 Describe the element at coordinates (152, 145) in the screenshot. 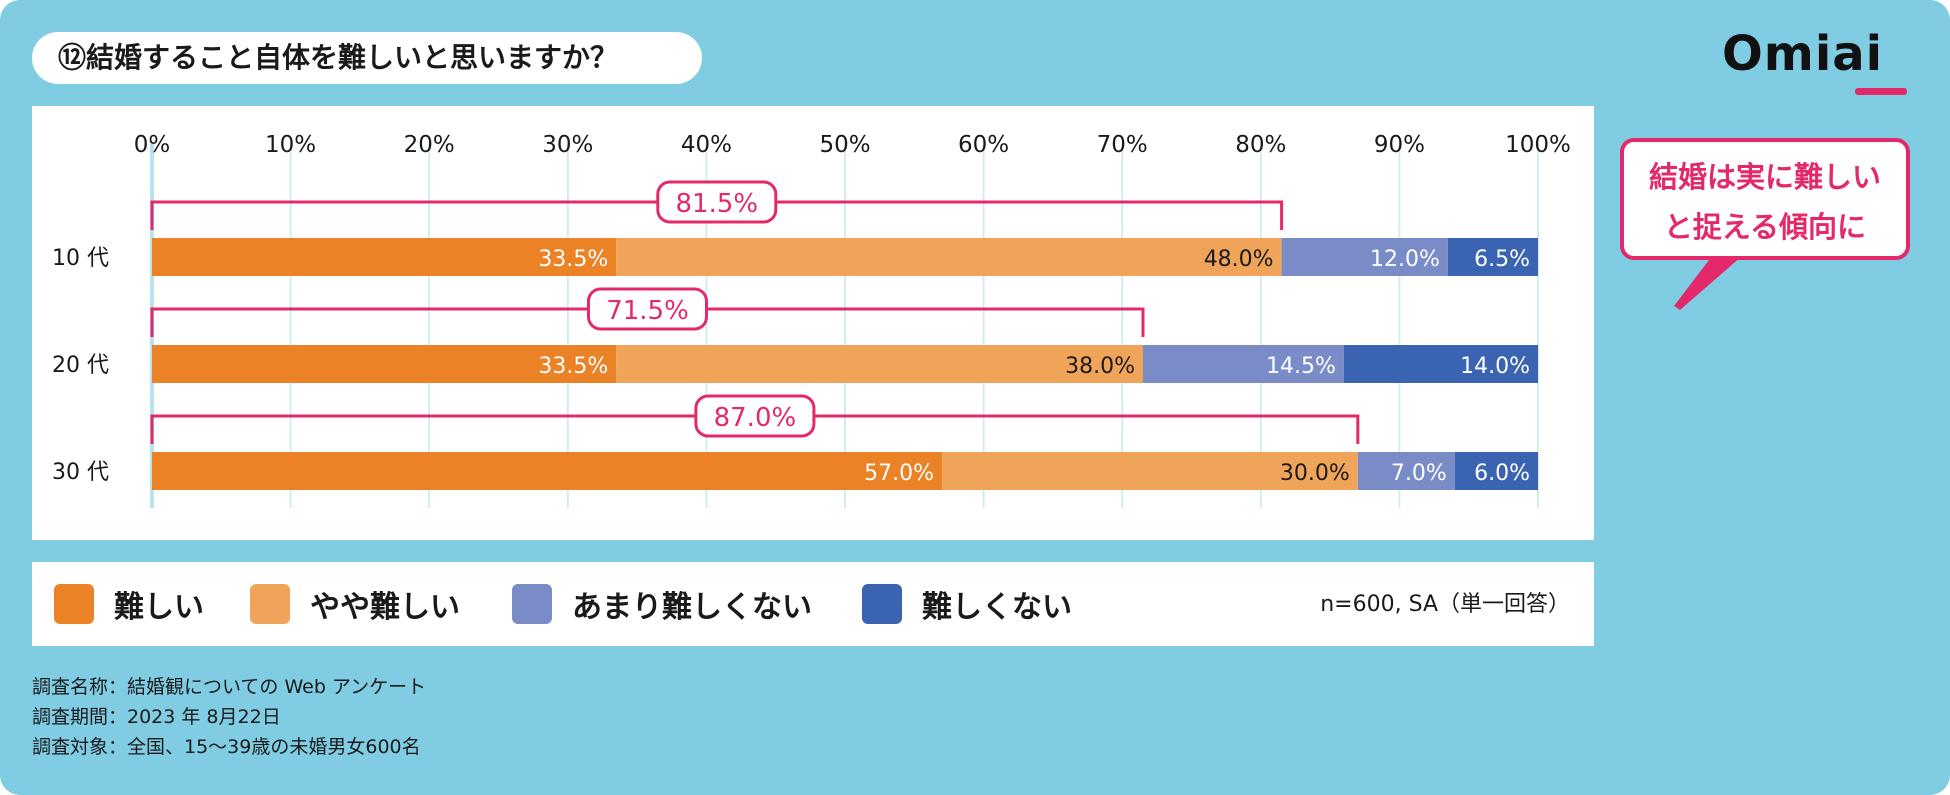

I see `x-tick-label: 0%` at that location.